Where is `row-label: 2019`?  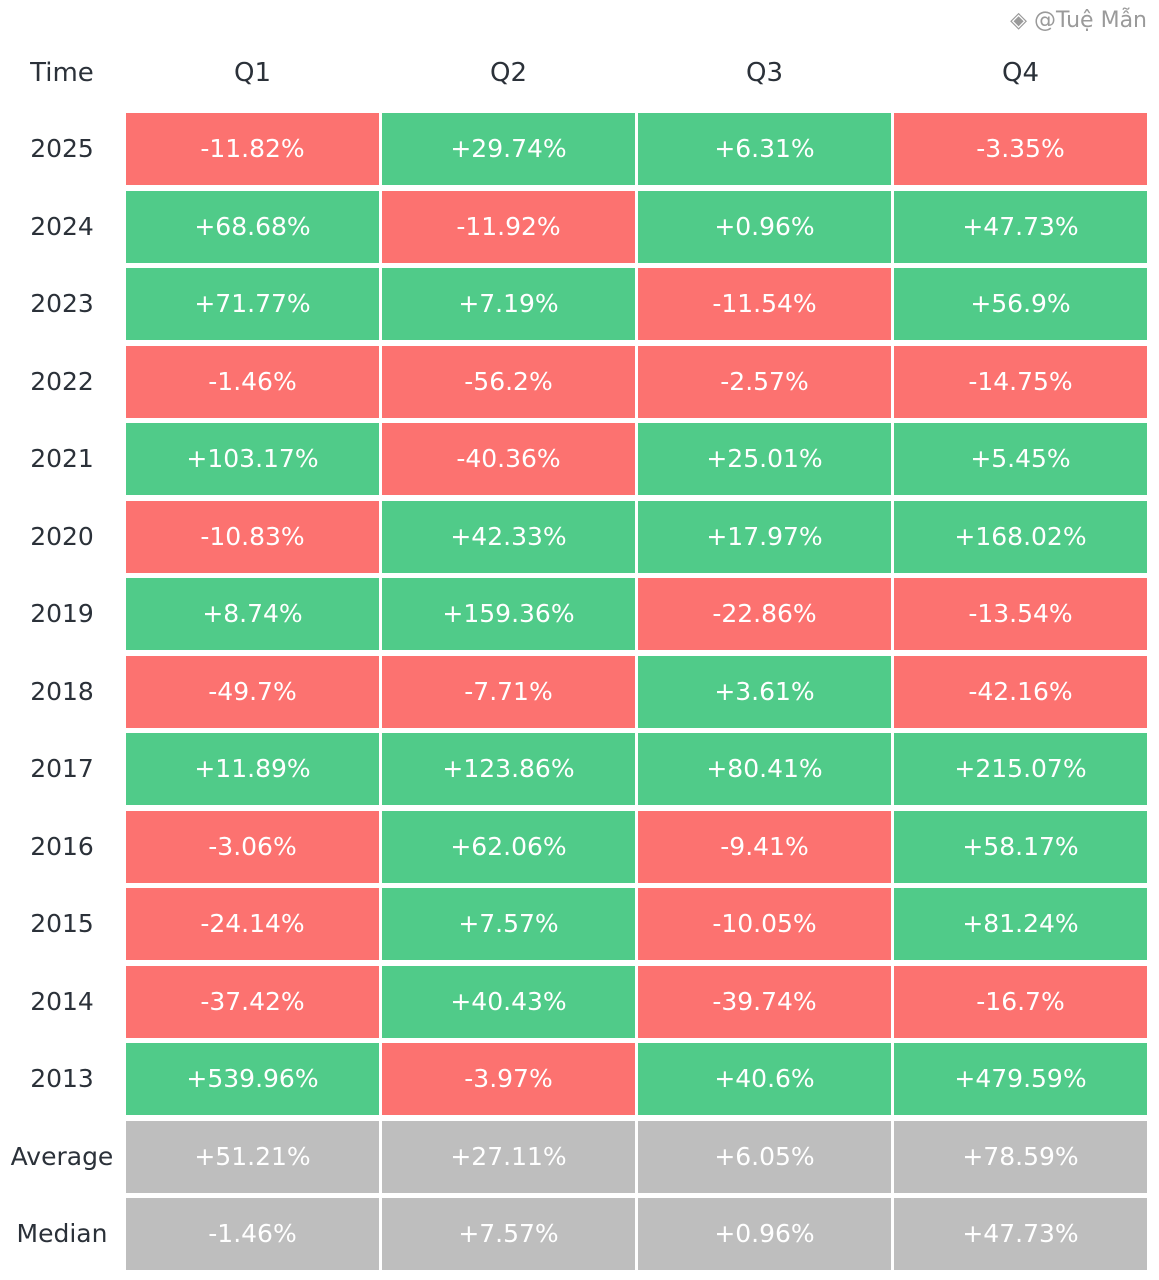 row-label: 2019 is located at coordinates (62, 613).